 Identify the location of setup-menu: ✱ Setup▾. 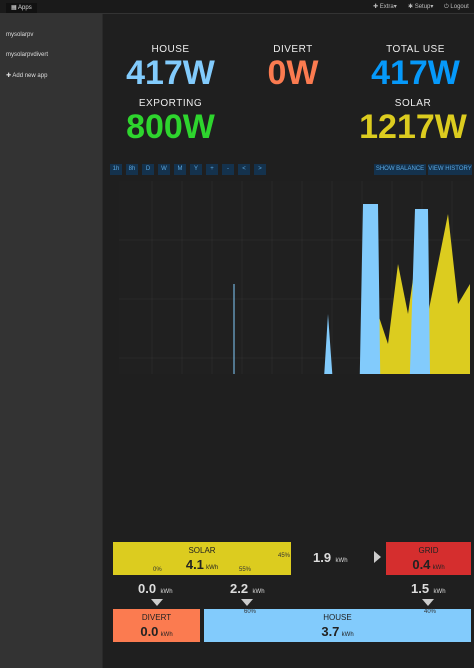
(420, 7).